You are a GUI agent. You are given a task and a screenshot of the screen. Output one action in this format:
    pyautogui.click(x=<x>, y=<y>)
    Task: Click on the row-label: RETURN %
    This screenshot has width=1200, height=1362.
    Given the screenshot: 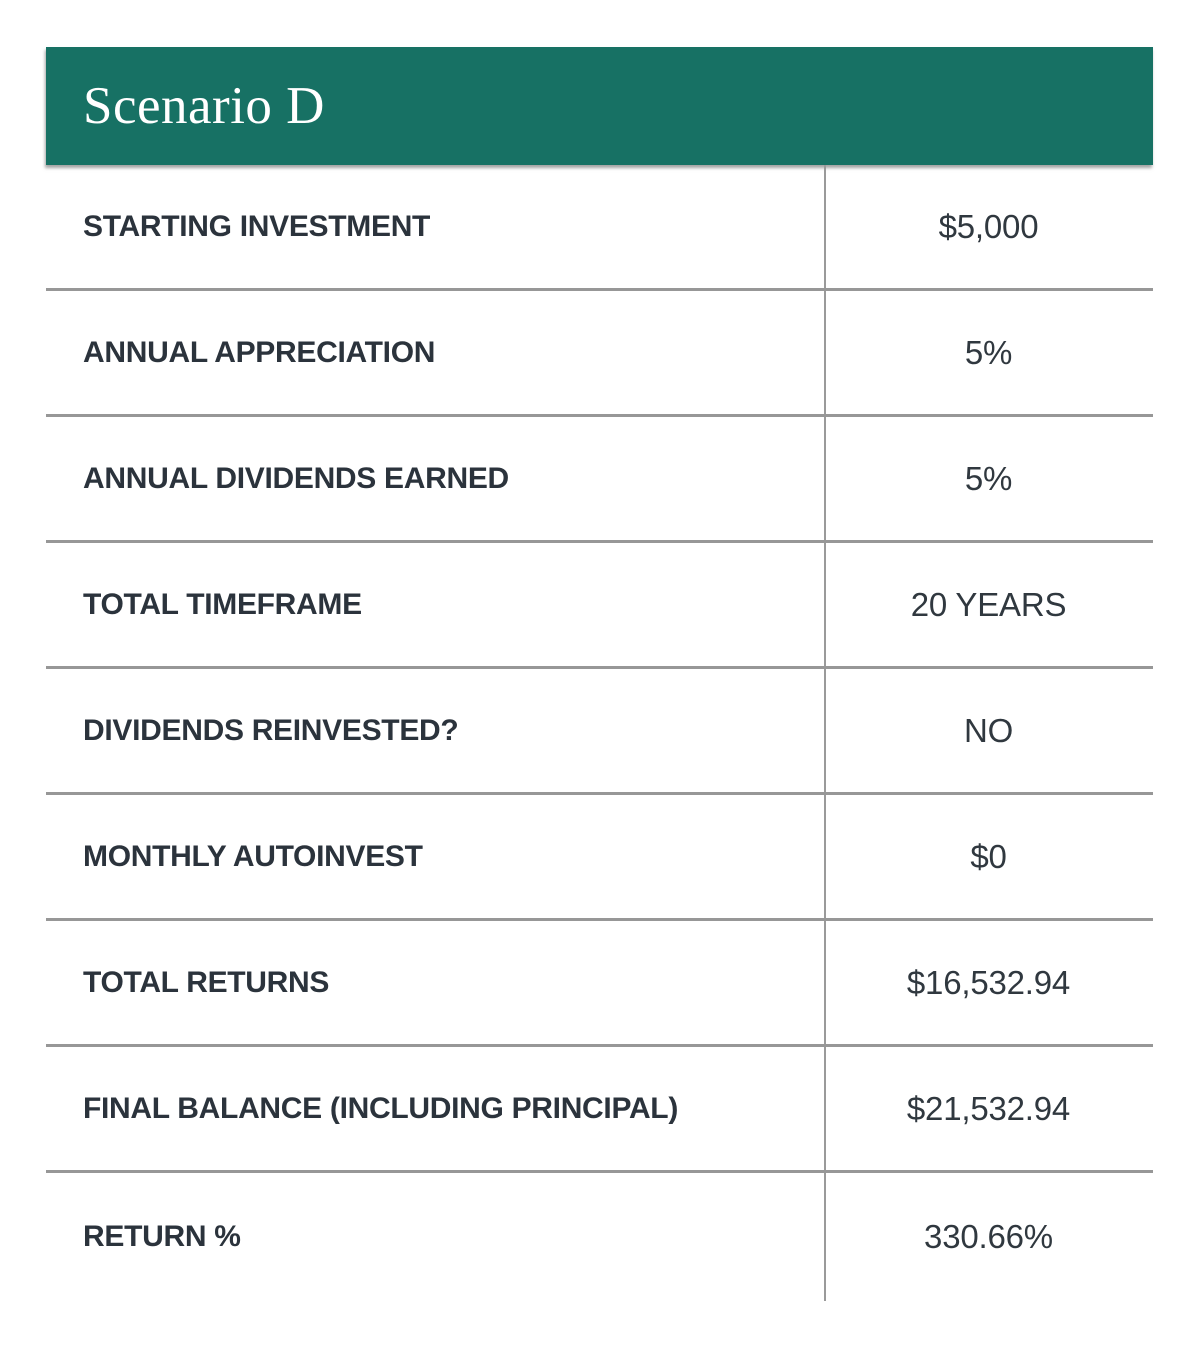 What is the action you would take?
    pyautogui.click(x=436, y=1237)
    